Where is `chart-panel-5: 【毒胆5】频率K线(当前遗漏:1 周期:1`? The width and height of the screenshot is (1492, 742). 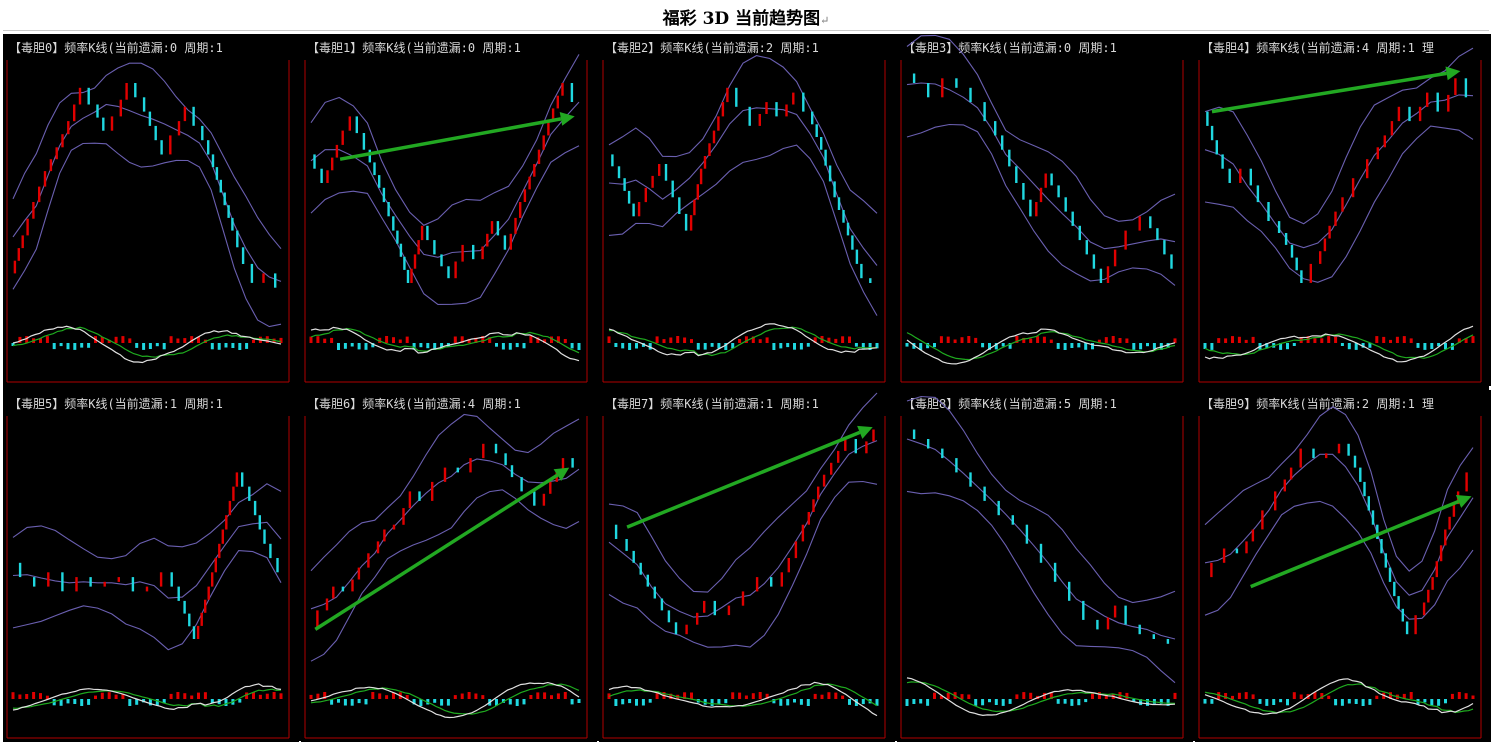 chart-panel-5: 【毒胆5】频率K线(当前遗漏:1 周期:1 is located at coordinates (151, 566).